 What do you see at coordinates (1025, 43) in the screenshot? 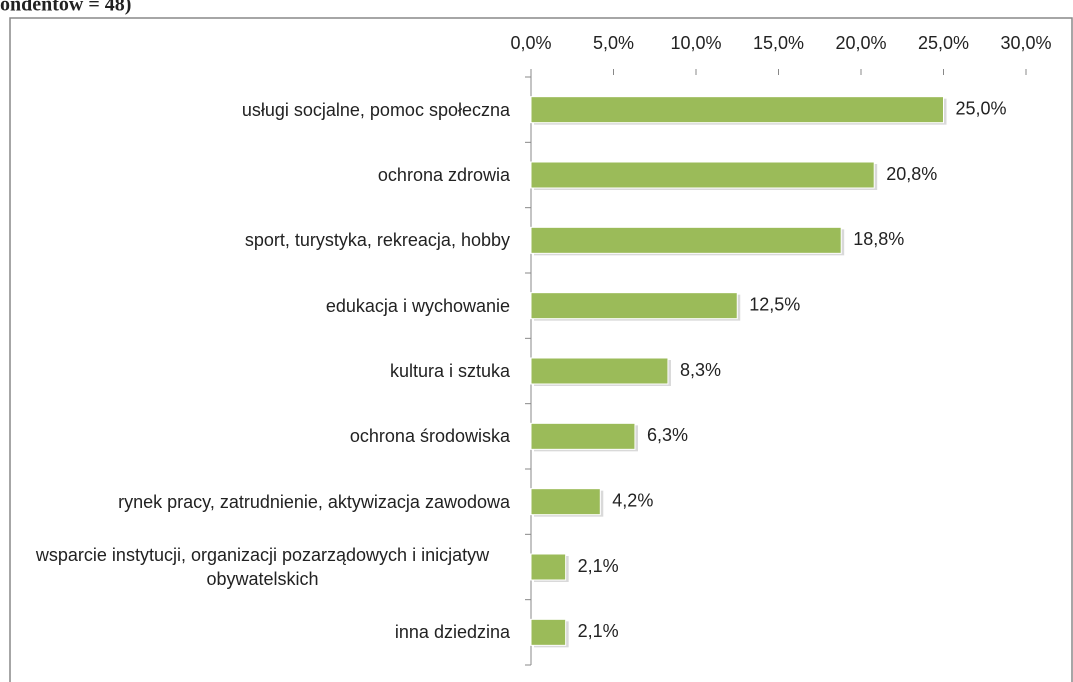
I see `x-tick-label: 30,0%` at bounding box center [1025, 43].